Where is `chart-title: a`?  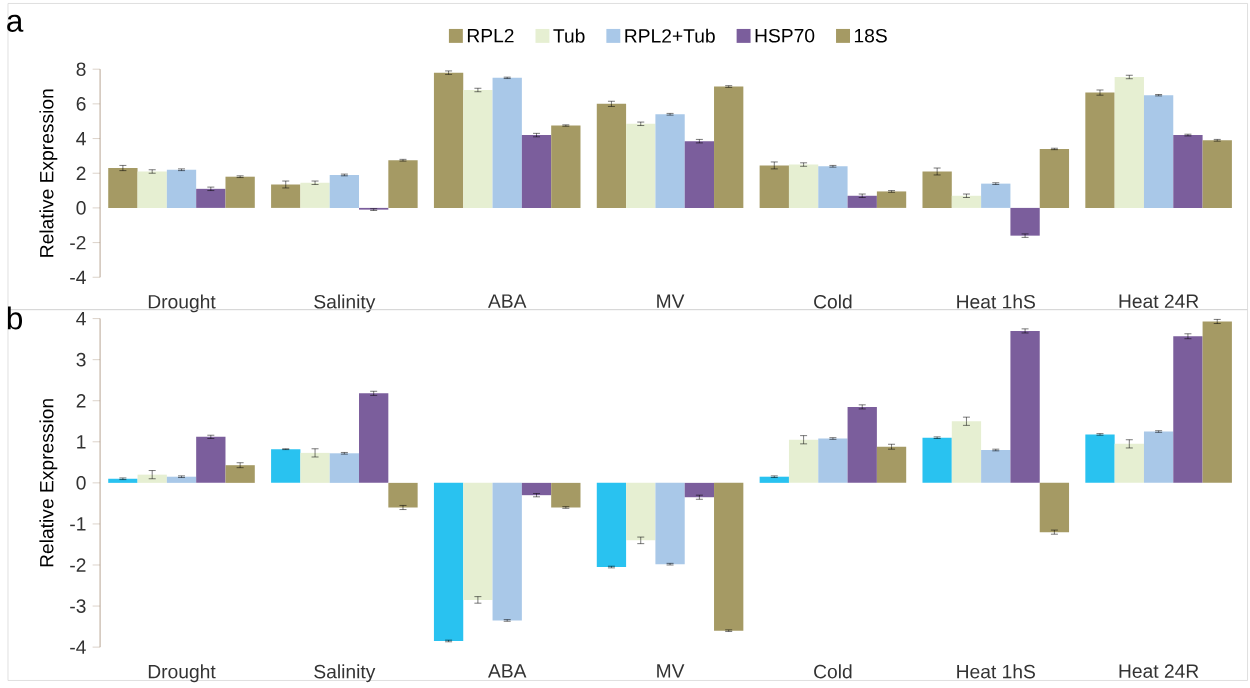 chart-title: a is located at coordinates (15, 23).